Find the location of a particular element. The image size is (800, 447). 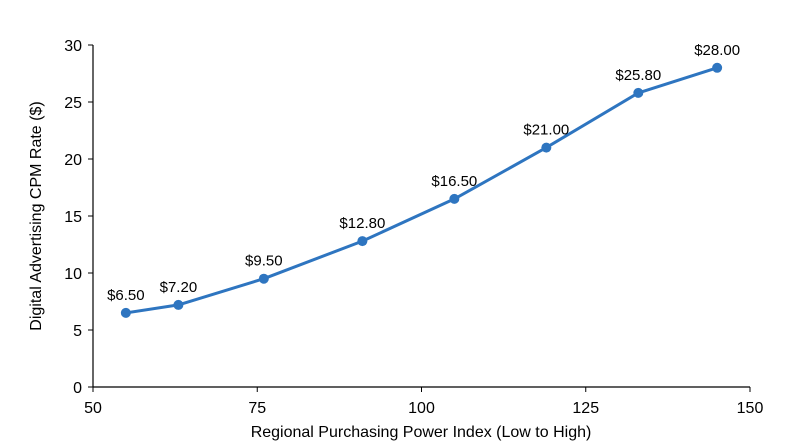

x-tick-label: 50 is located at coordinates (93, 408).